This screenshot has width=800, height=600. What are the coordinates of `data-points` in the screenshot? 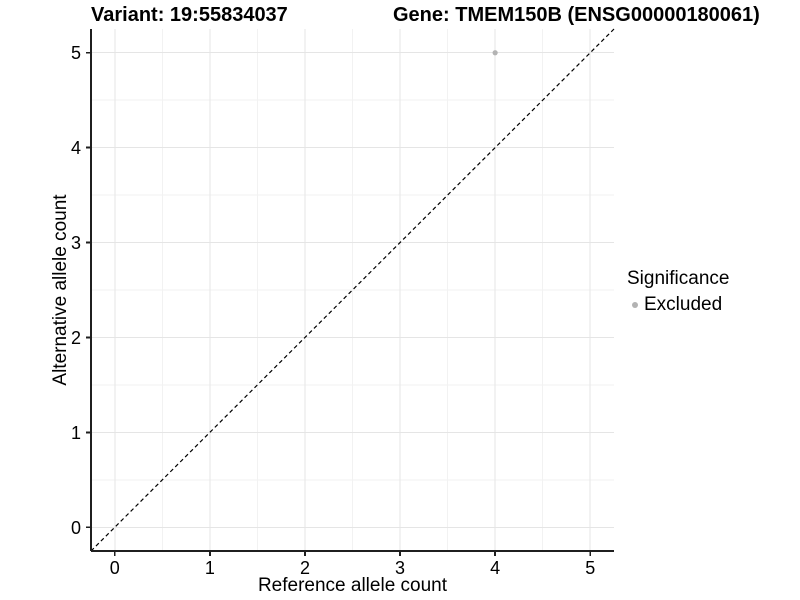 It's located at (495, 53).